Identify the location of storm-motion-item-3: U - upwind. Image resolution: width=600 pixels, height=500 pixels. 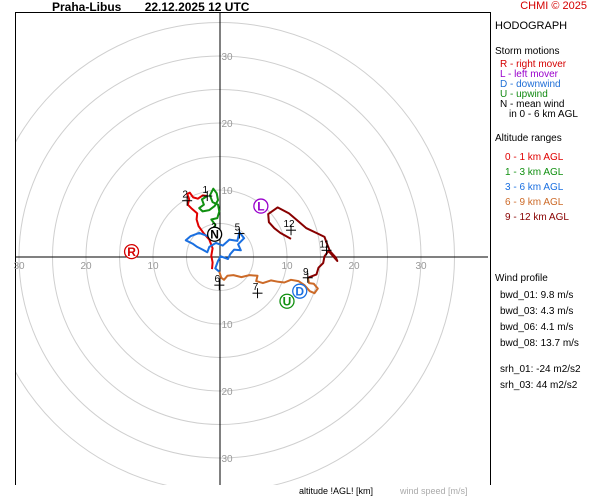
(524, 94).